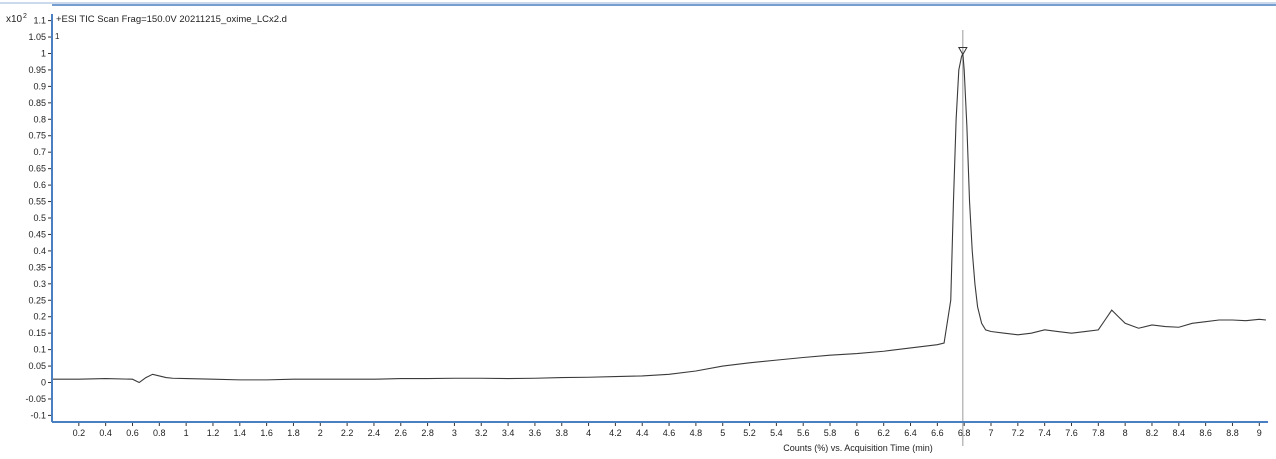 The height and width of the screenshot is (459, 1276). Describe the element at coordinates (39, 152) in the screenshot. I see `y-tick-label: 0.7` at that location.